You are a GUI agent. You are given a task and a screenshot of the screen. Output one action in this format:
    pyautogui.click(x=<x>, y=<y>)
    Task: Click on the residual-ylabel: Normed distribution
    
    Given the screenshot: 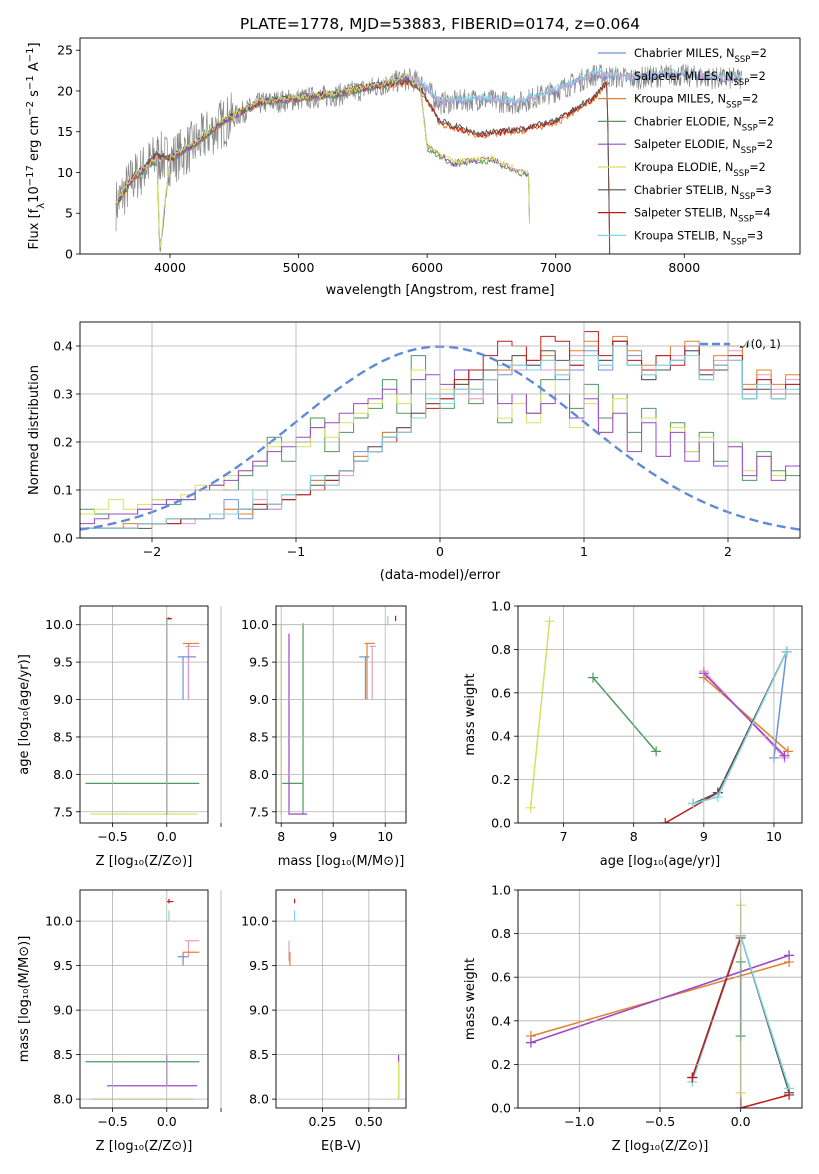 What is the action you would take?
    pyautogui.click(x=34, y=430)
    